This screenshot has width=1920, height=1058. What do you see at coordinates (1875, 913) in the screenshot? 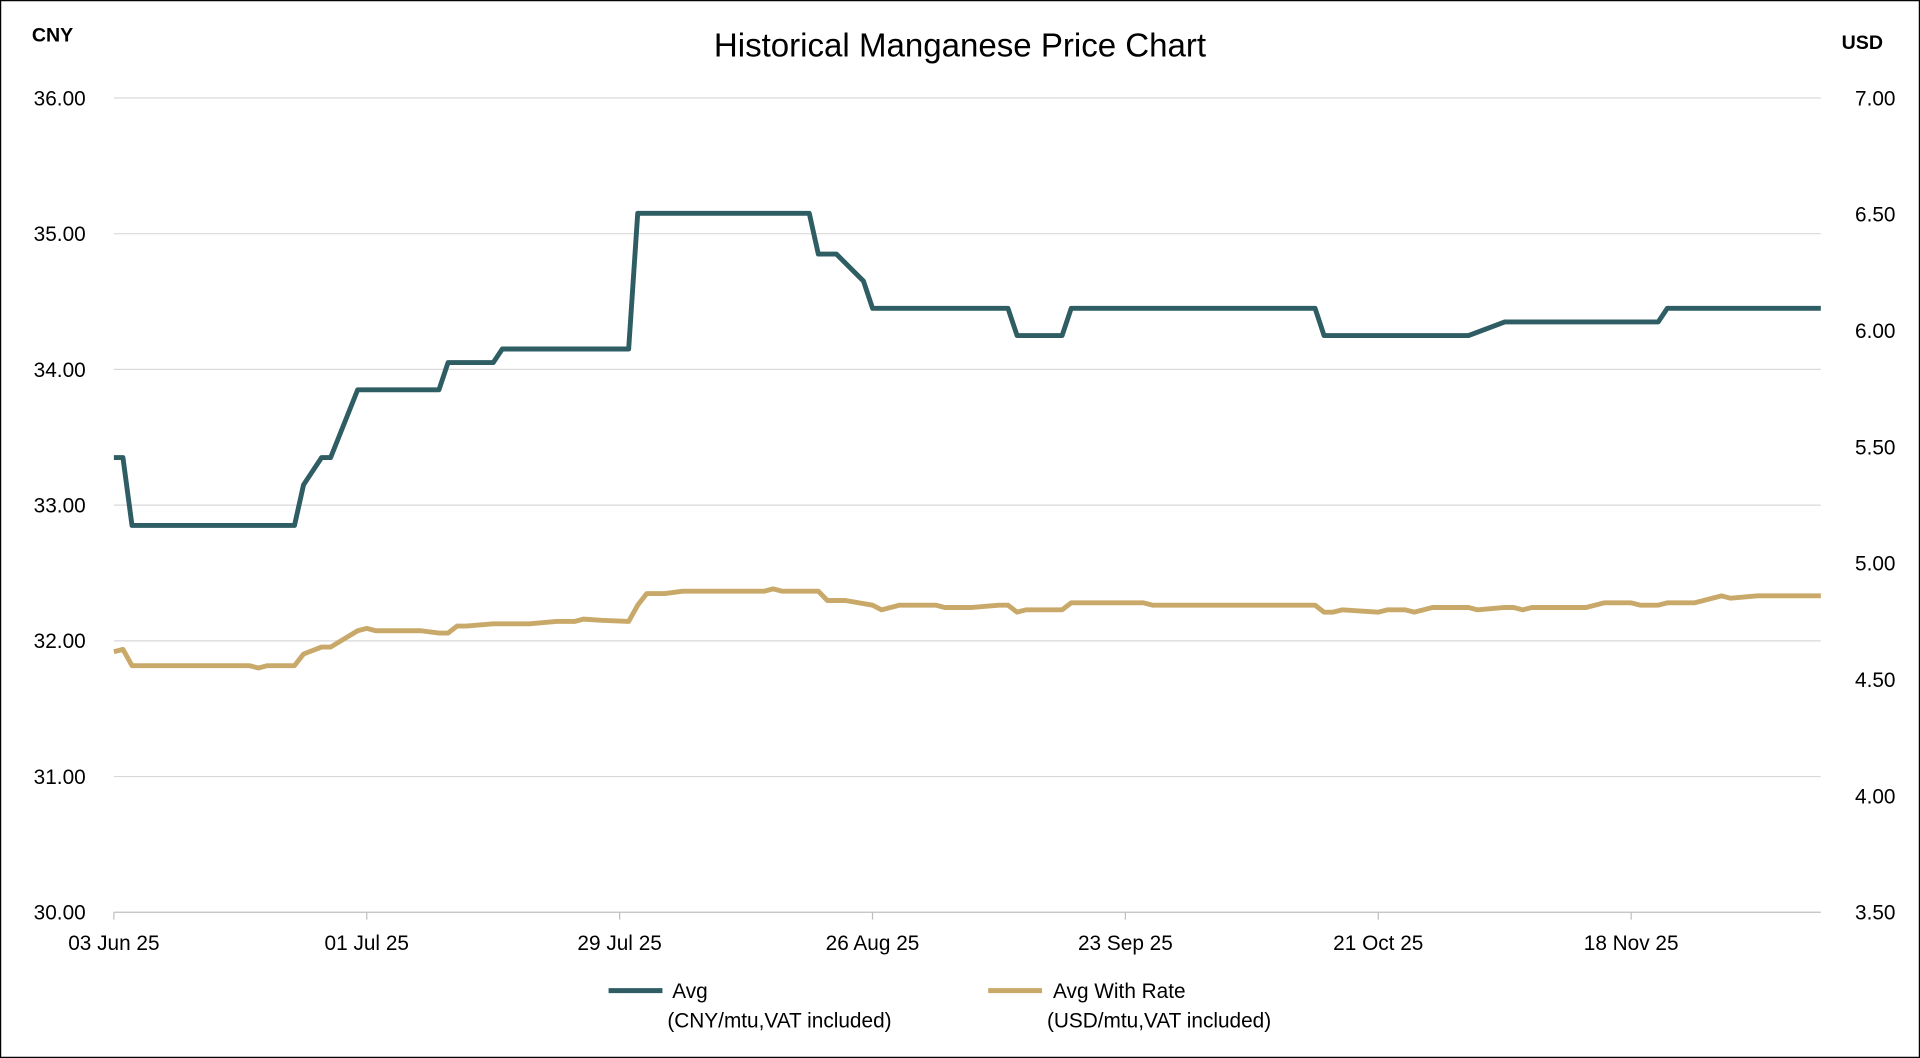
I see `right-tick-label: 3.50` at bounding box center [1875, 913].